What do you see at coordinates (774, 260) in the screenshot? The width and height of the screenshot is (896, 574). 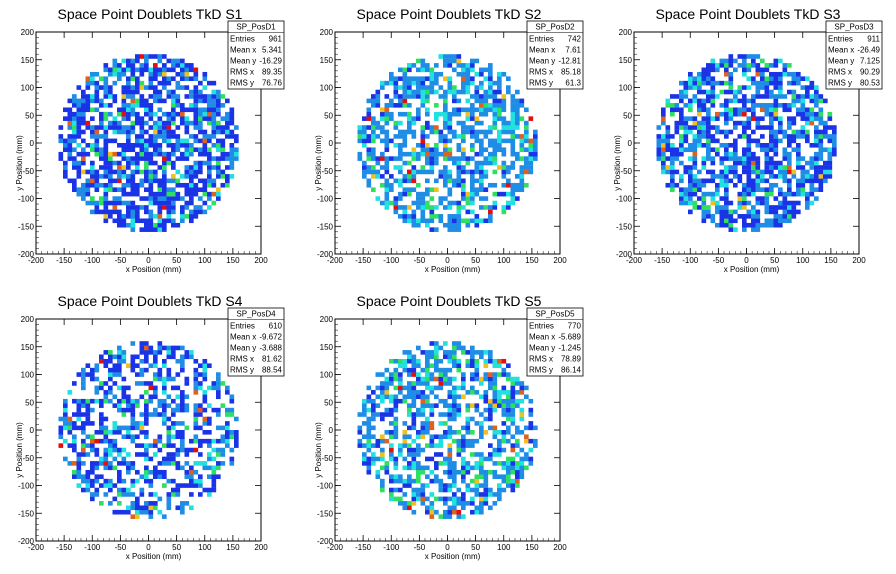 I see `x-tick-label: 50` at bounding box center [774, 260].